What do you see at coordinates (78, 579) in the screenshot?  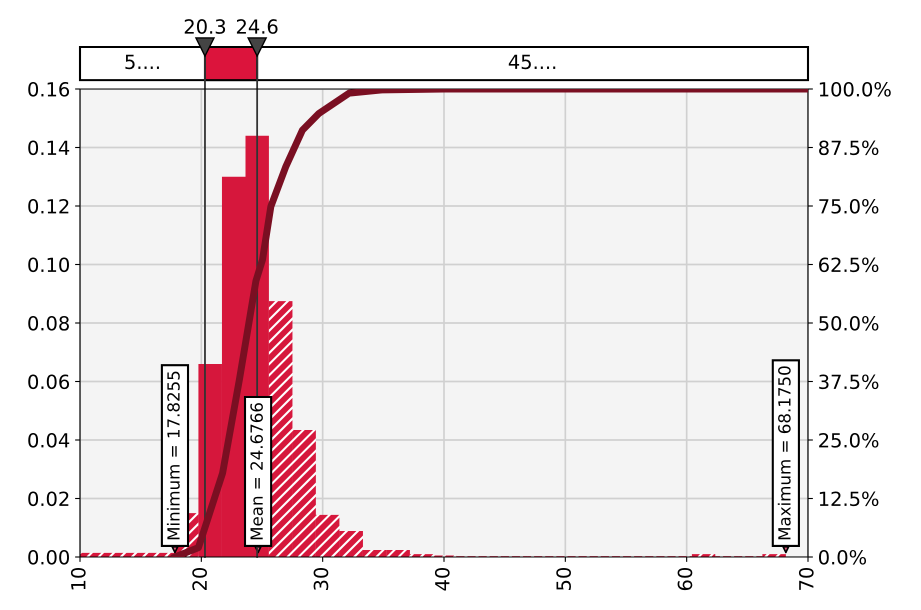 I see `x-tick-label: 10` at bounding box center [78, 579].